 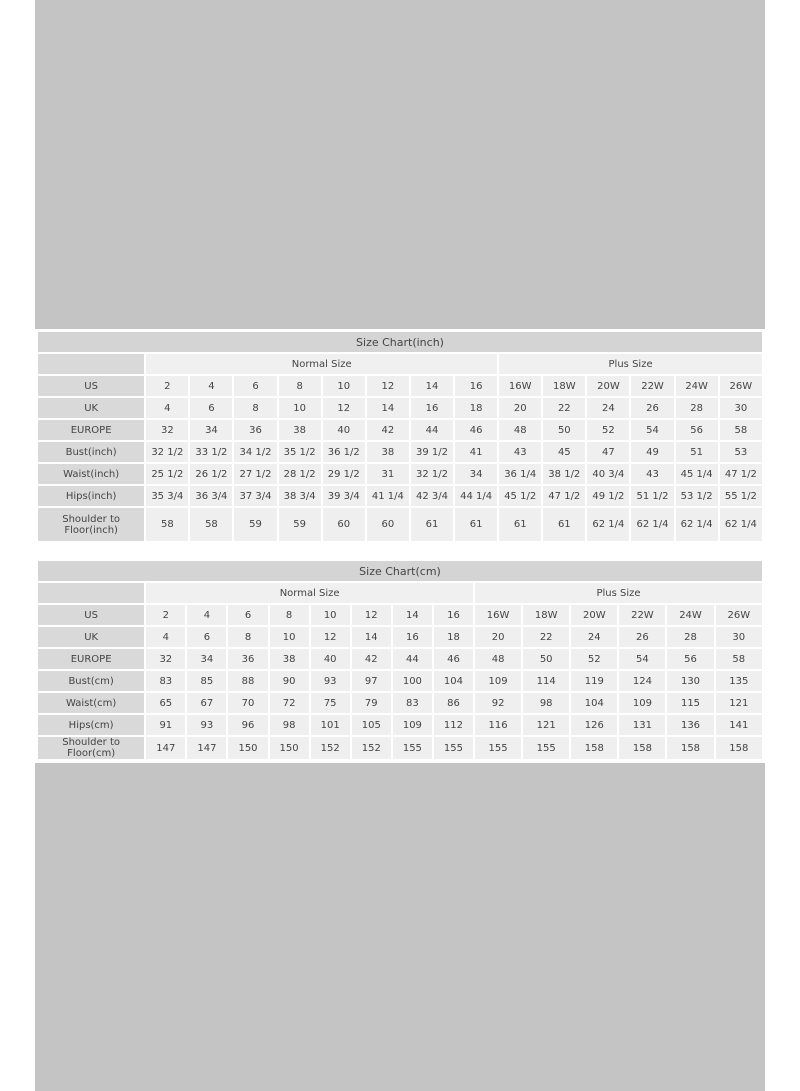 I want to click on table-cell: 85, so click(x=207, y=681).